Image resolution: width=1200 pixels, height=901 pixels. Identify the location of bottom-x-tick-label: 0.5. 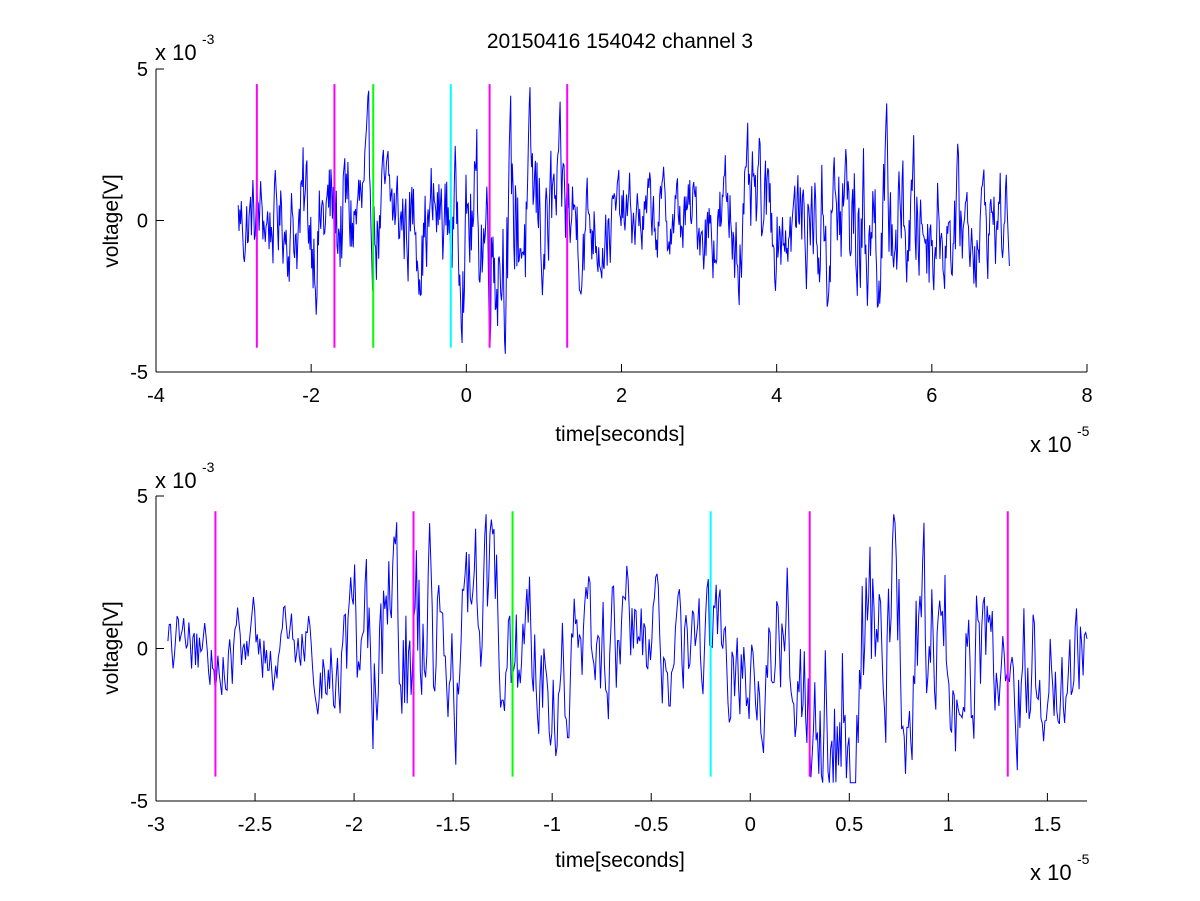
(849, 825).